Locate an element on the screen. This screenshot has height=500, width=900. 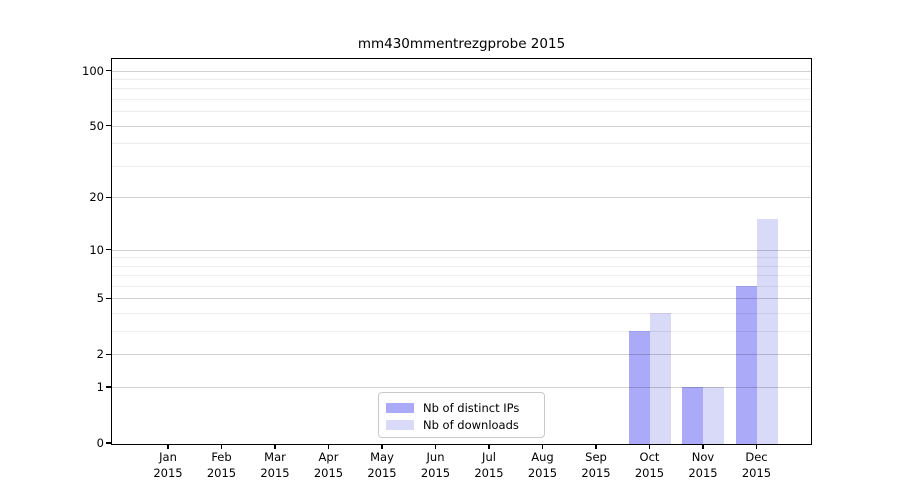
x-tick-label-jan: Jan 2015 is located at coordinates (168, 465).